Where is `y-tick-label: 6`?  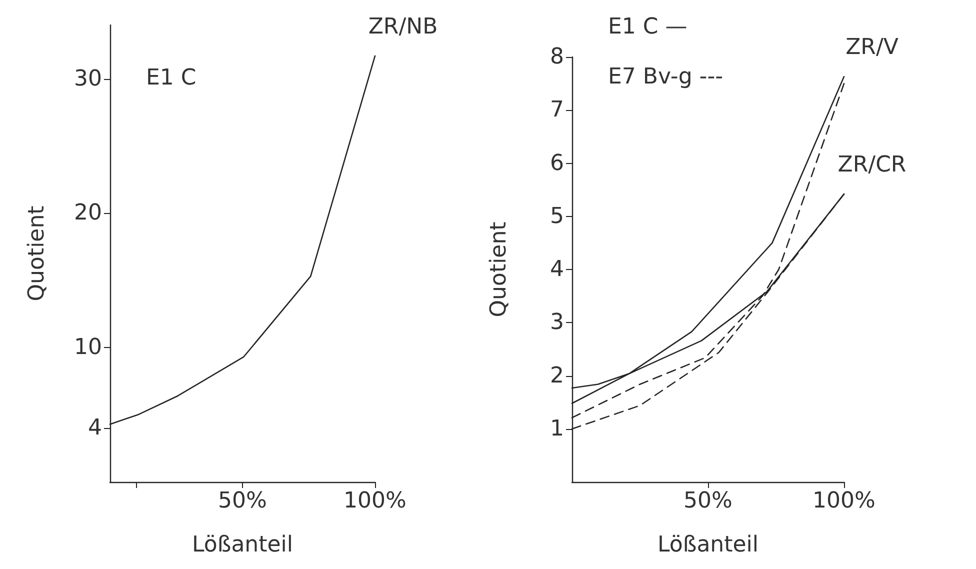 y-tick-label: 6 is located at coordinates (557, 163).